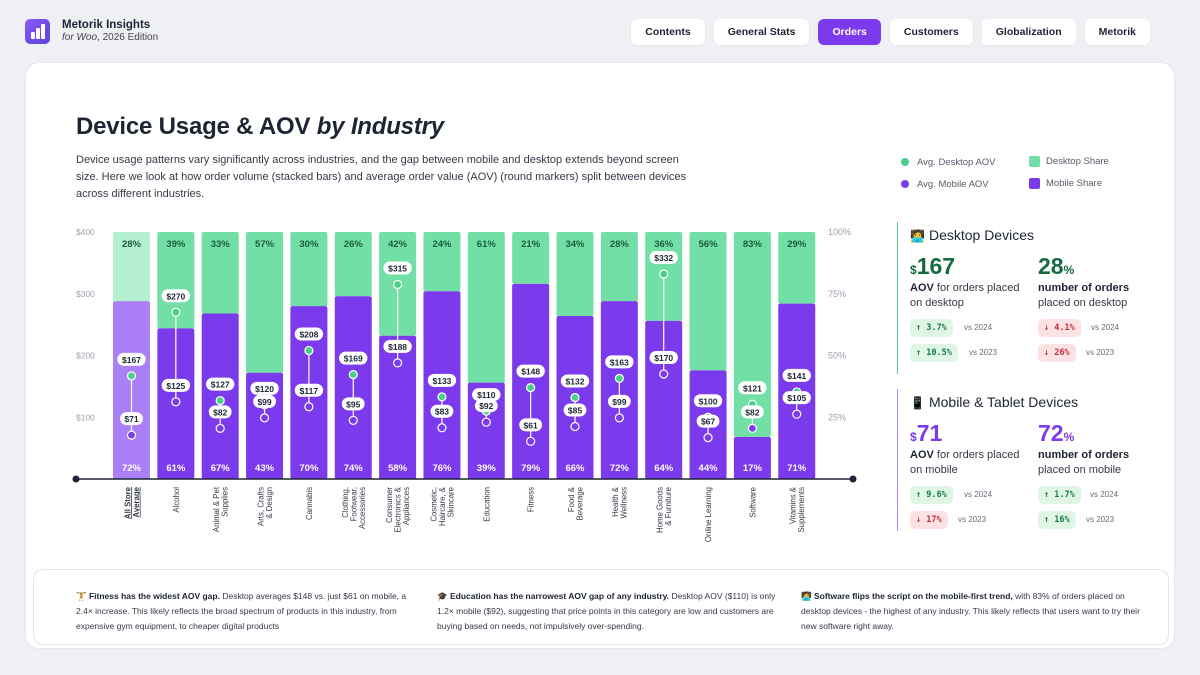 This screenshot has height=675, width=1200. What do you see at coordinates (176, 500) in the screenshot?
I see `x-tick-label: Alcohol` at bounding box center [176, 500].